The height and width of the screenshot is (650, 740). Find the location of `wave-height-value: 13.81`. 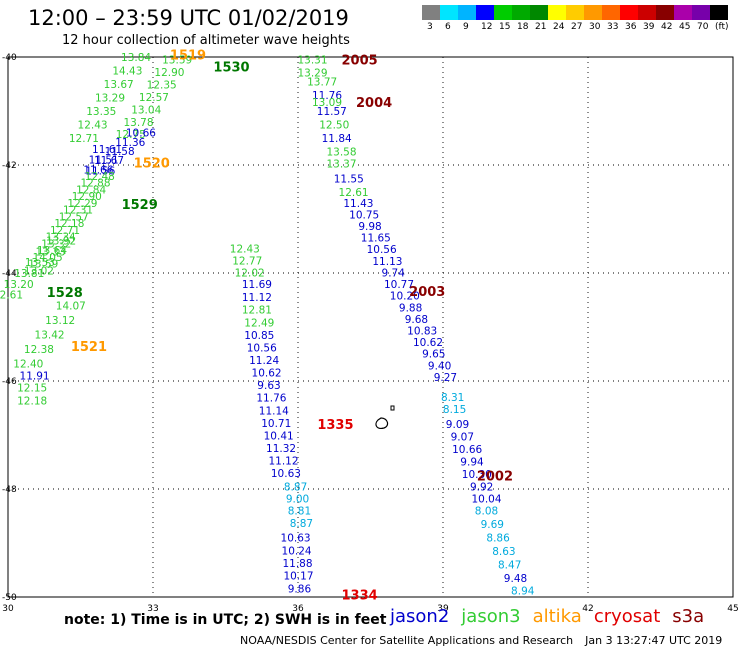

wave-height-value: 13.81 is located at coordinates (29, 274).